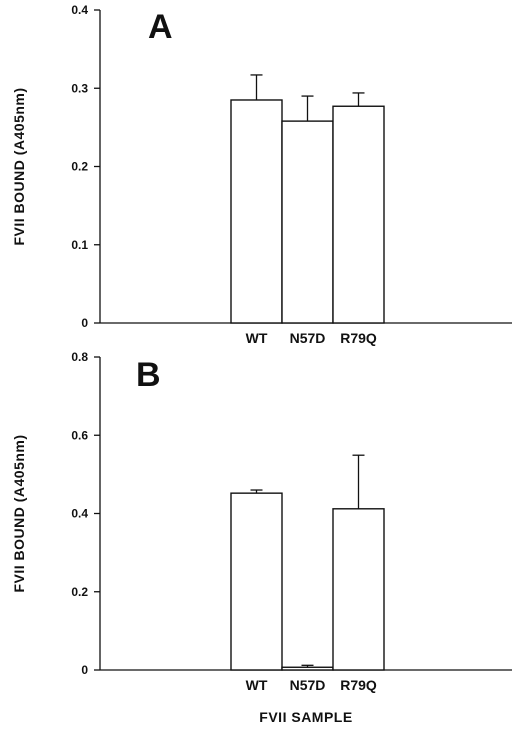 Image resolution: width=520 pixels, height=733 pixels. What do you see at coordinates (79, 357) in the screenshot?
I see `y-tick-label: 0.8` at bounding box center [79, 357].